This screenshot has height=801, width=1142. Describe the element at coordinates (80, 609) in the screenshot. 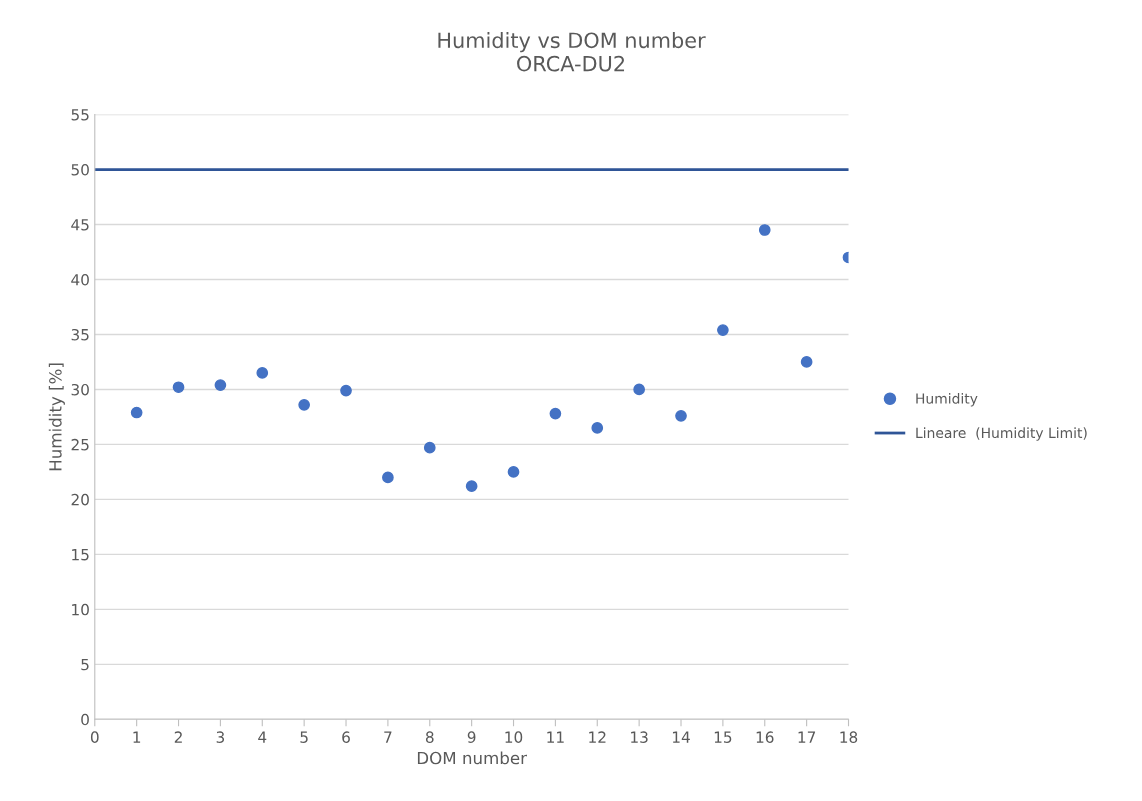

I see `y-tick-label: 10` at that location.